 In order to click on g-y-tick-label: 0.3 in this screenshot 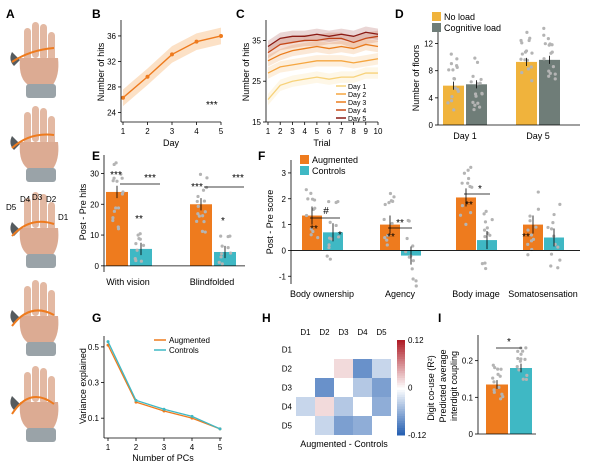, I will do `click(94, 383)`.